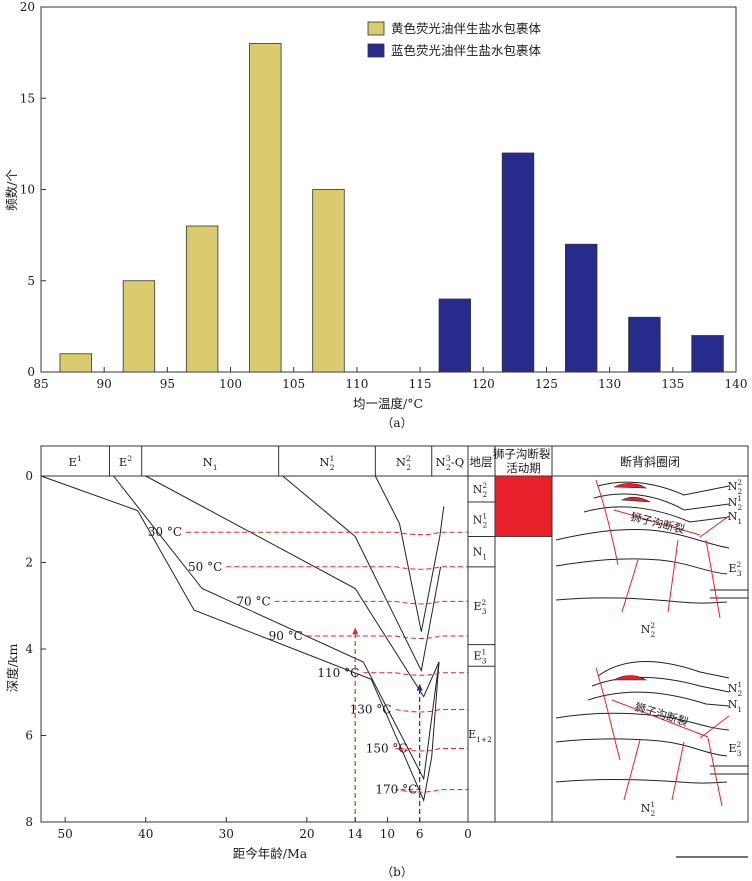  I want to click on fault-activity-bar, so click(523, 506).